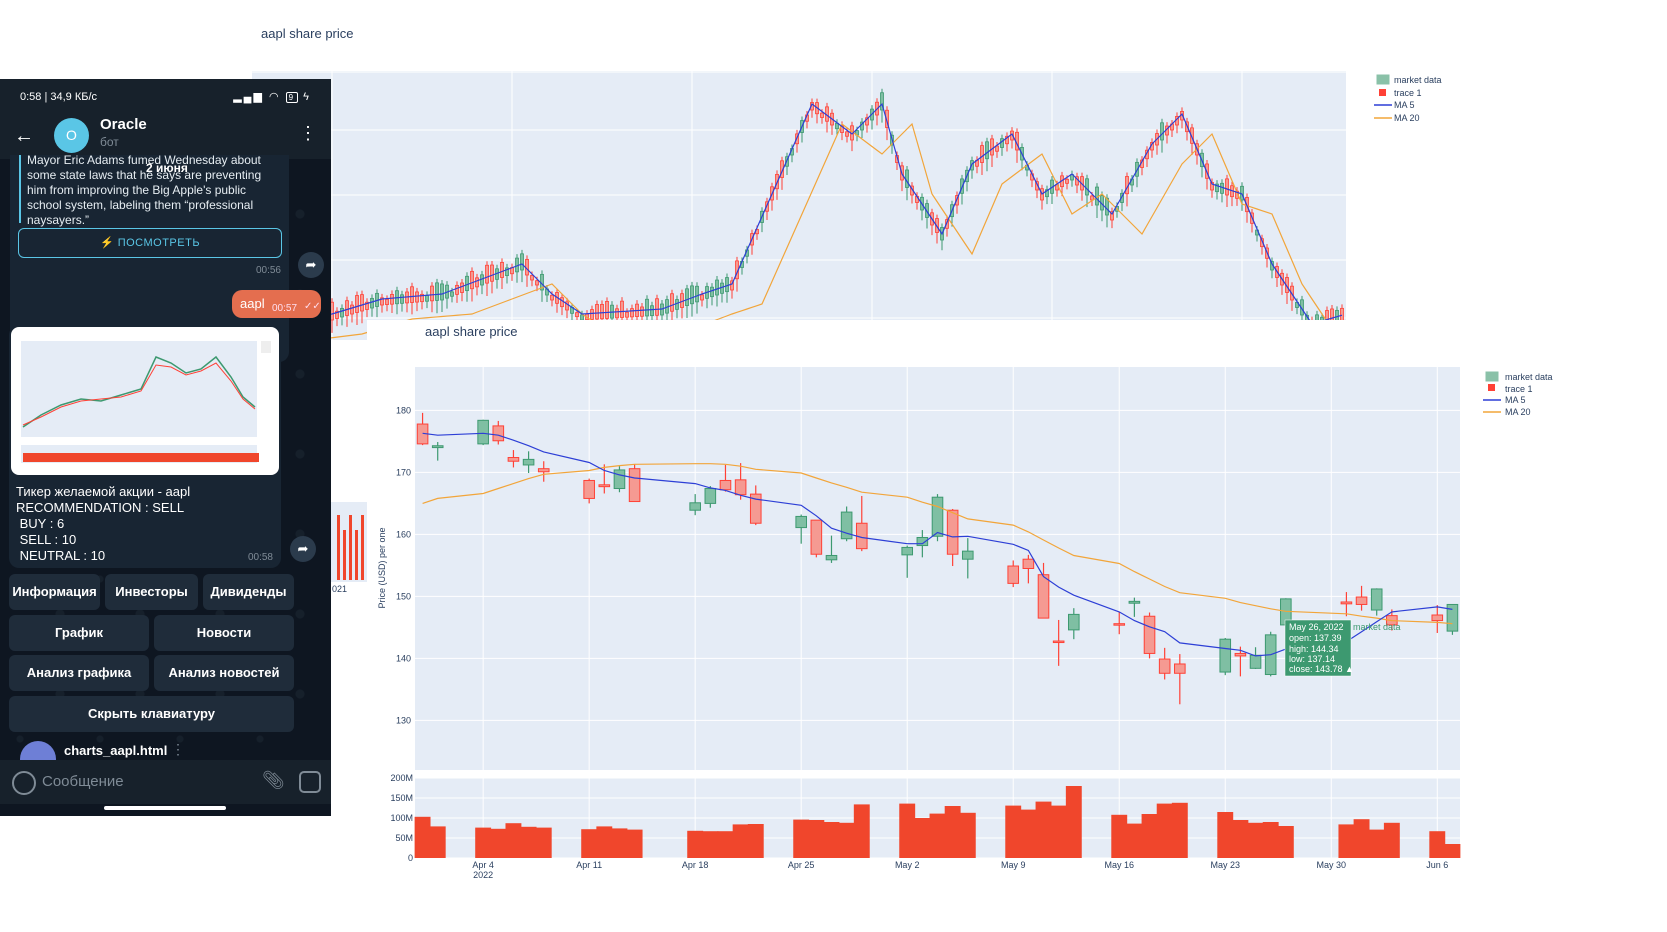  What do you see at coordinates (401, 818) in the screenshot?
I see `volume-y-tick: 100M` at bounding box center [401, 818].